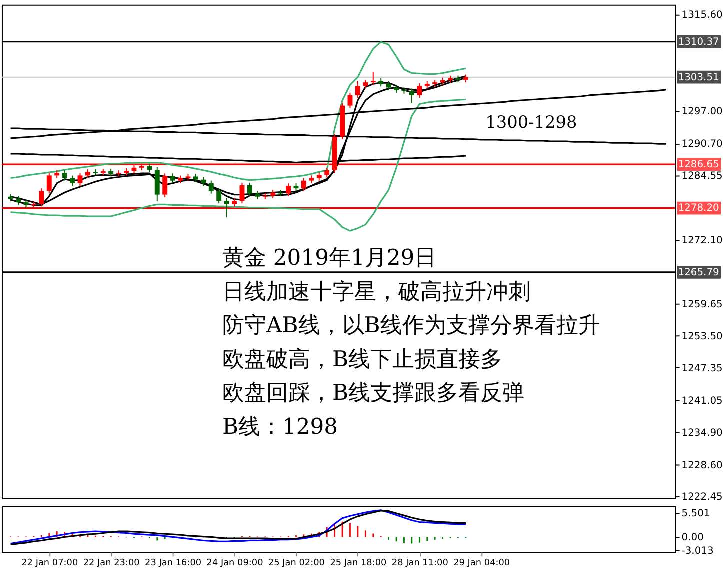  I want to click on y-tick-label: 1253.50, so click(702, 337).